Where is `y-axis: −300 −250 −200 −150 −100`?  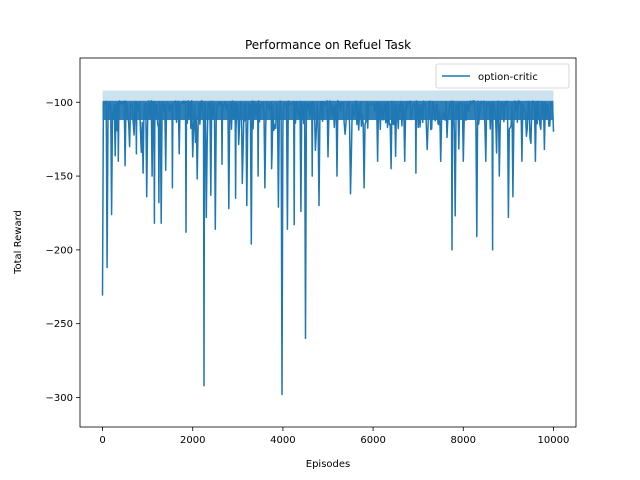
y-axis: −300 −250 −200 −150 −100 is located at coordinates (63, 251).